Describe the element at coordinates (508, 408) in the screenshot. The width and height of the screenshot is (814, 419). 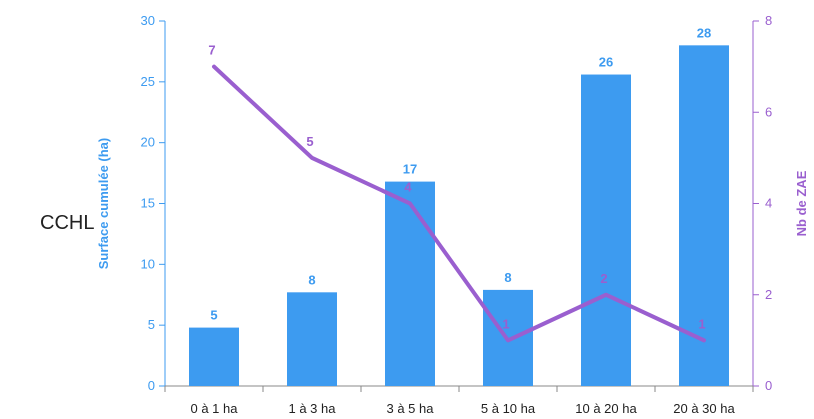
I see `x-tick-label: 5 à 10 ha` at that location.